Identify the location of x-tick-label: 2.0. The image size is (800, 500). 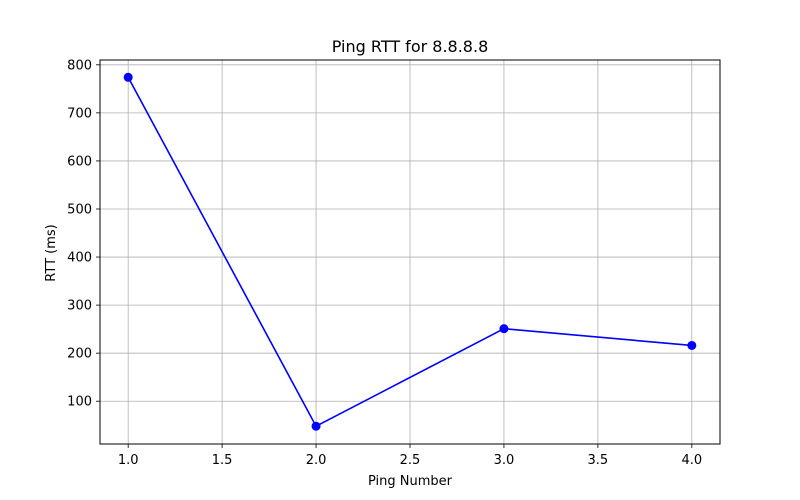
(316, 460).